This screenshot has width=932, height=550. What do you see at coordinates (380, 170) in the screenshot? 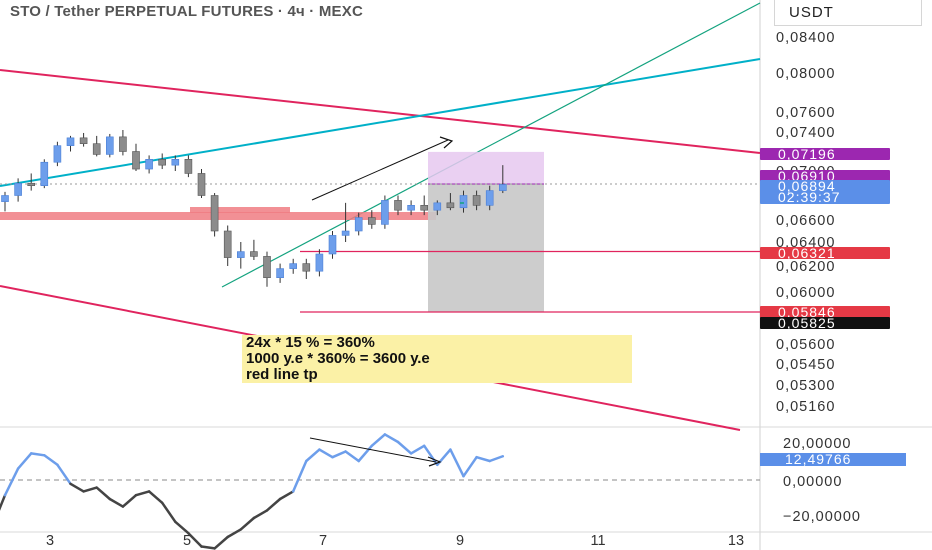
I see `projection-arrow-line` at bounding box center [380, 170].